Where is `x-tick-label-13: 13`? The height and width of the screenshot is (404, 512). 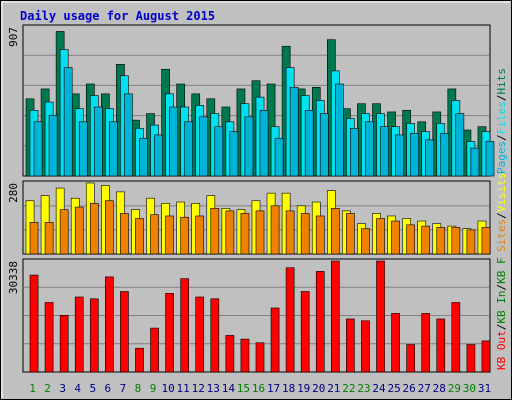
x-tick-label-13: 13 is located at coordinates (213, 388).